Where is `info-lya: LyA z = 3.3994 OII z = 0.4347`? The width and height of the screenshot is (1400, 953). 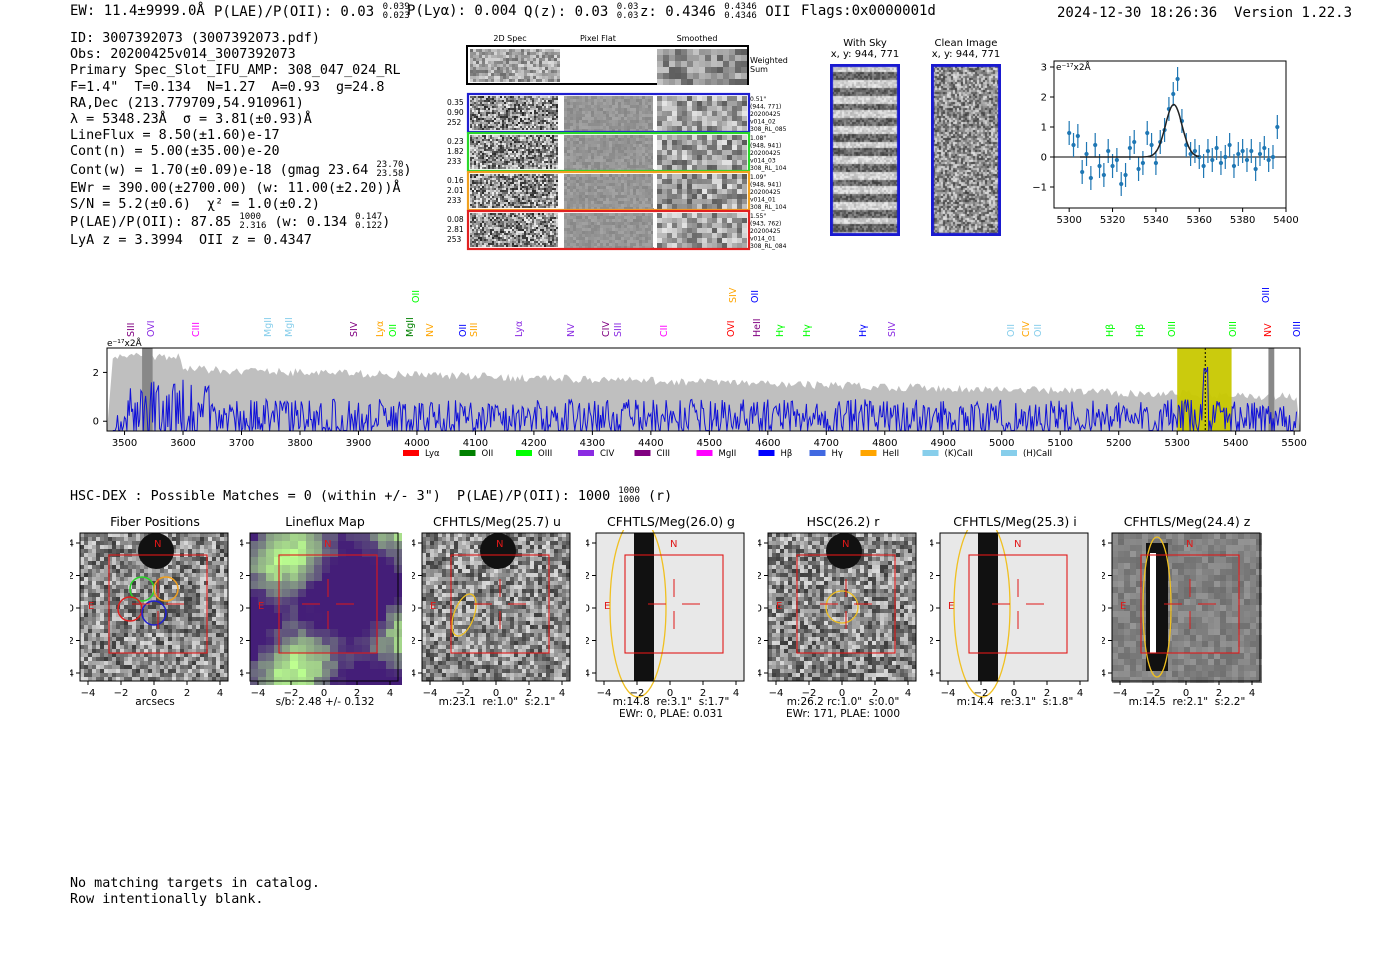 info-lya: LyA z = 3.3994 OII z = 0.4347 is located at coordinates (191, 241).